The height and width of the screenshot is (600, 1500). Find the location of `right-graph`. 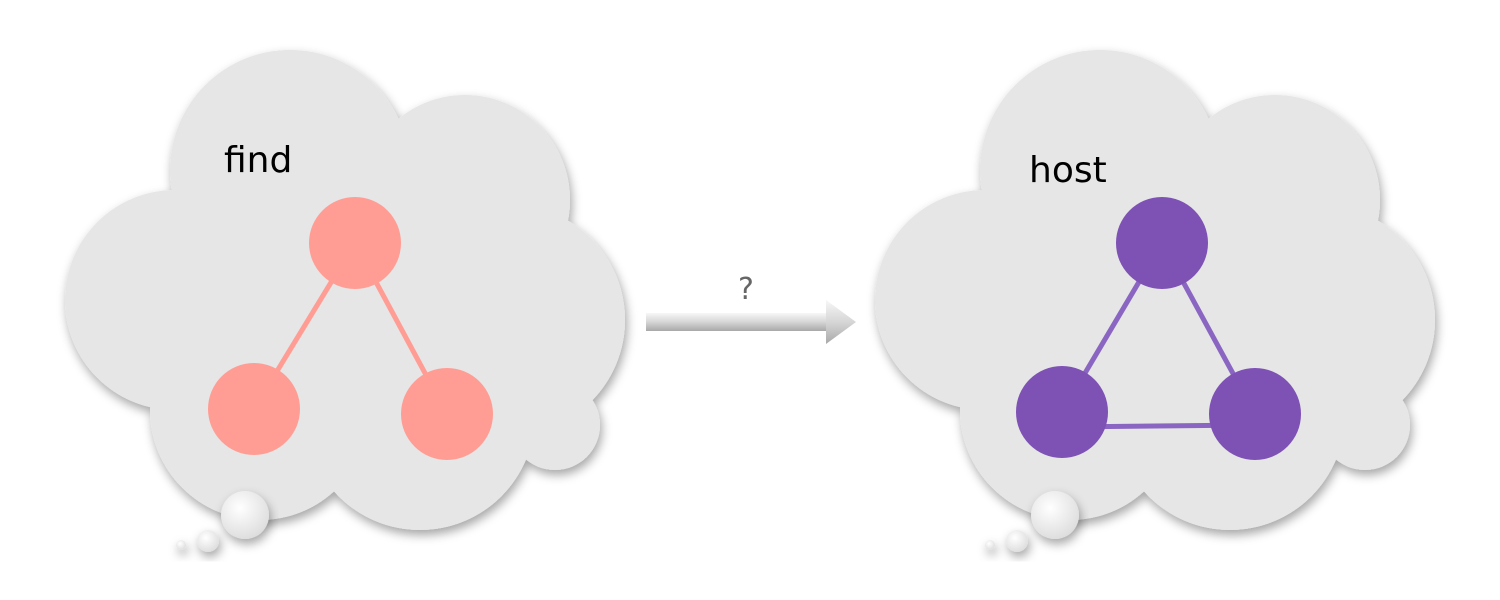

right-graph is located at coordinates (1158, 328).